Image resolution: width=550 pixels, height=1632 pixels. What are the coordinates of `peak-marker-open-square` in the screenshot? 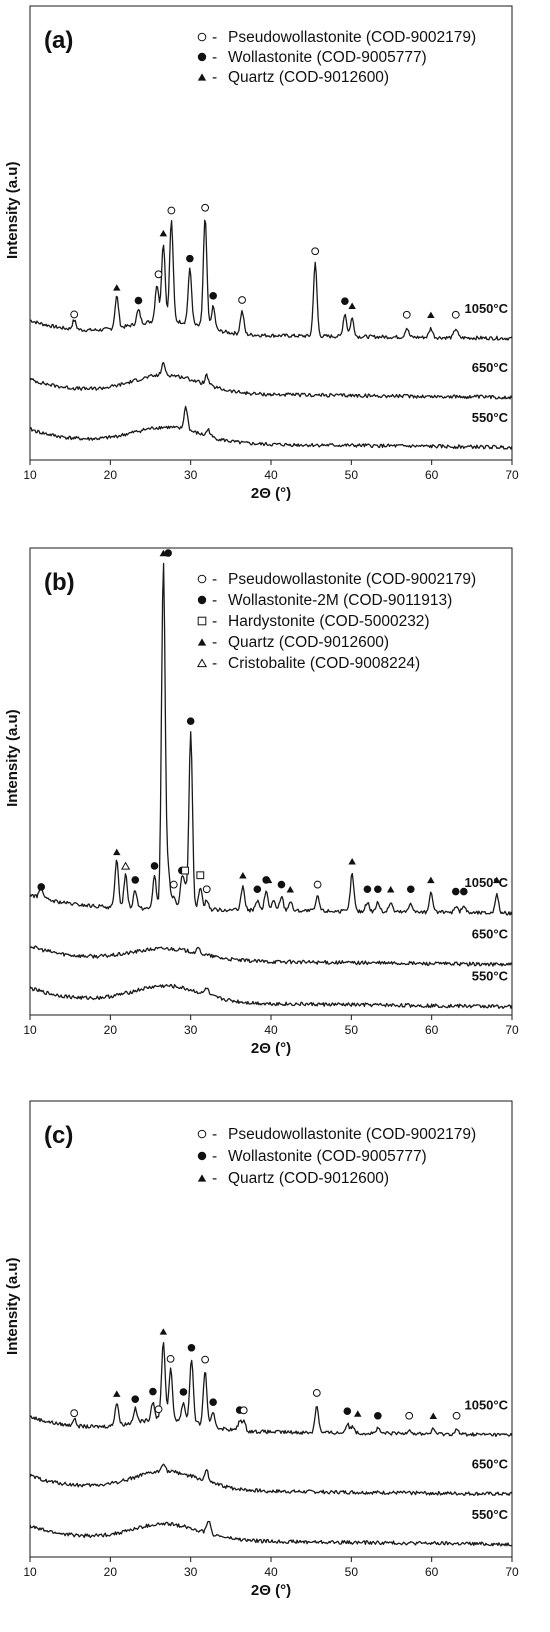 It's located at (185, 870).